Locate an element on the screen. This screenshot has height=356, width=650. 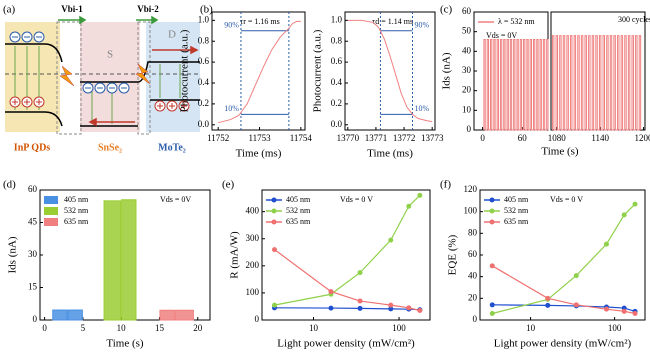
y-tick-label: 15 is located at coordinates (33, 287).